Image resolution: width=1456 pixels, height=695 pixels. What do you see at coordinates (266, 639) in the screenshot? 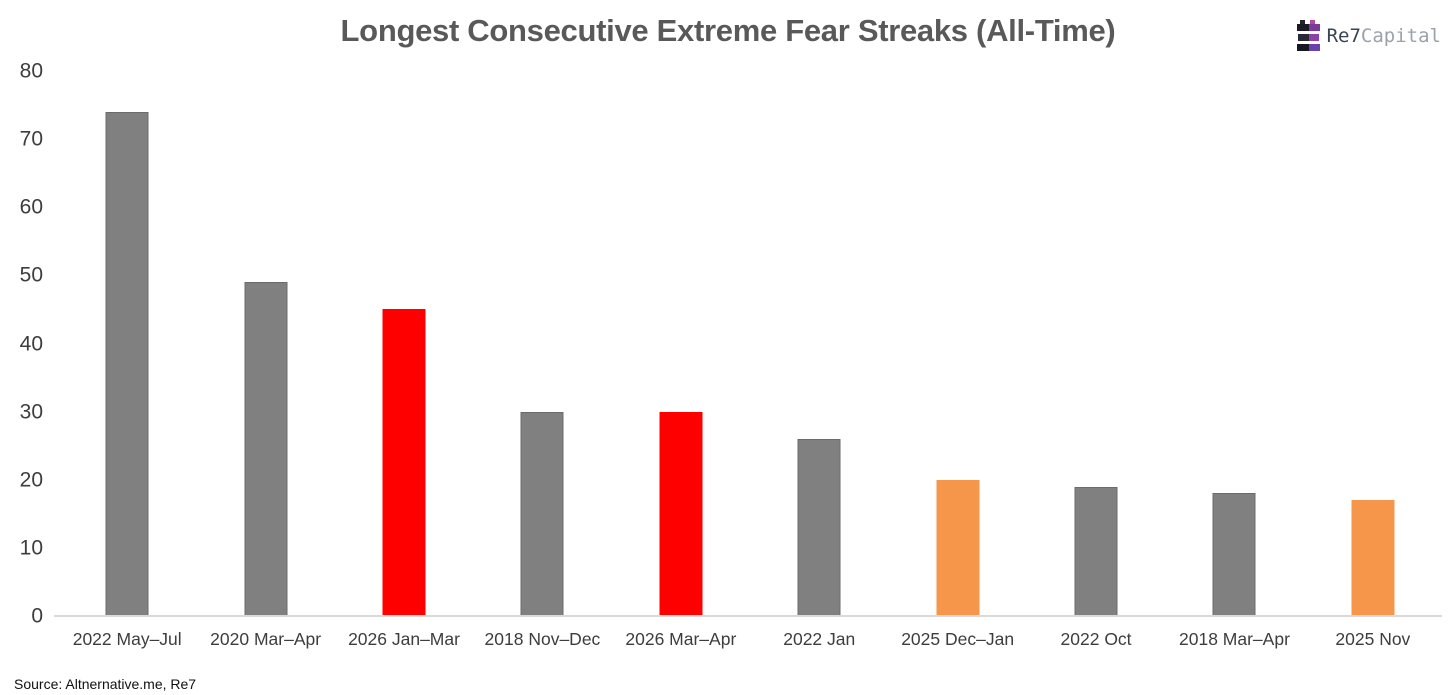
I see `x-axis-category-label: 2020 Mar–Apr` at bounding box center [266, 639].